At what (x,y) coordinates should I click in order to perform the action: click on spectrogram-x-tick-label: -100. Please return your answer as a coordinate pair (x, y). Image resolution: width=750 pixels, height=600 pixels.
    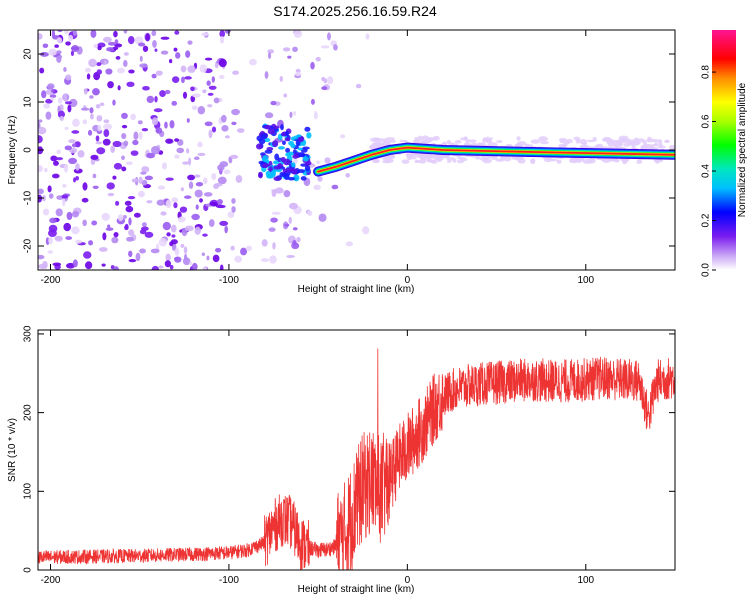
    Looking at the image, I should click on (229, 280).